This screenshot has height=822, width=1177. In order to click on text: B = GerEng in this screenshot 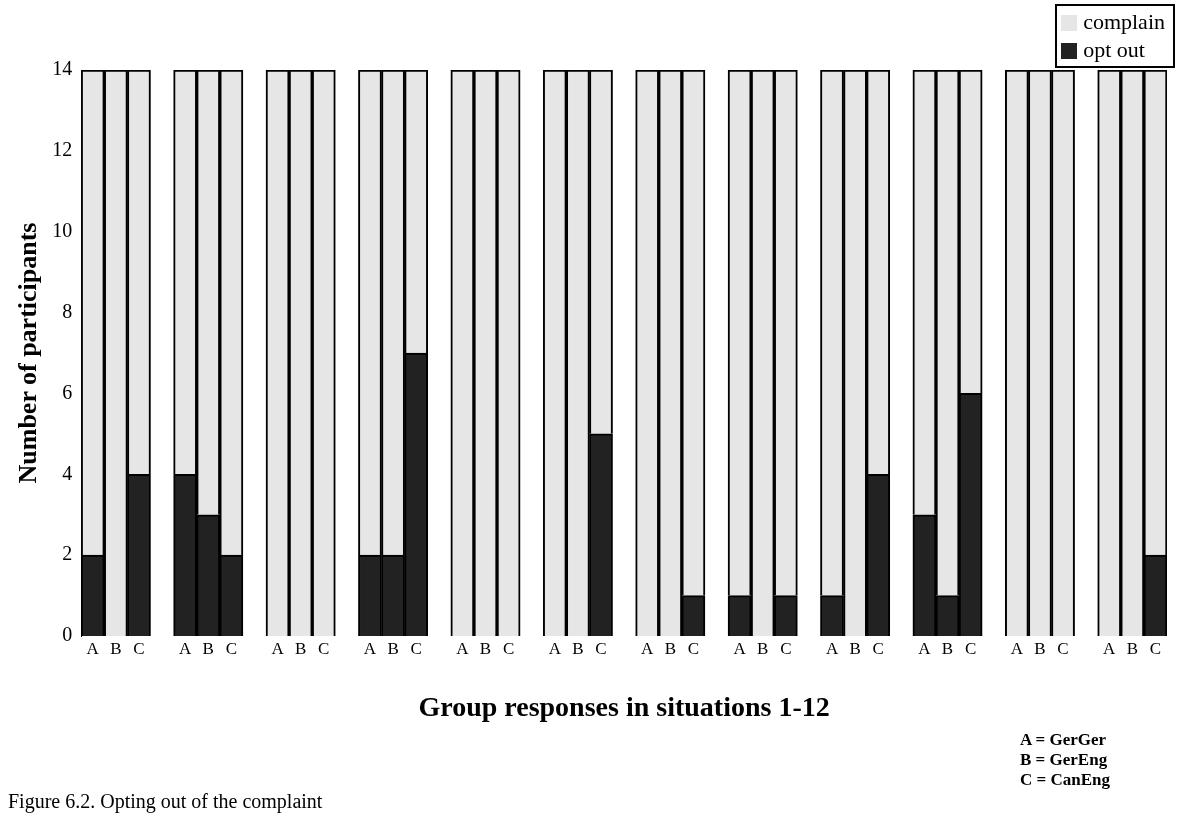, I will do `click(1064, 760)`.